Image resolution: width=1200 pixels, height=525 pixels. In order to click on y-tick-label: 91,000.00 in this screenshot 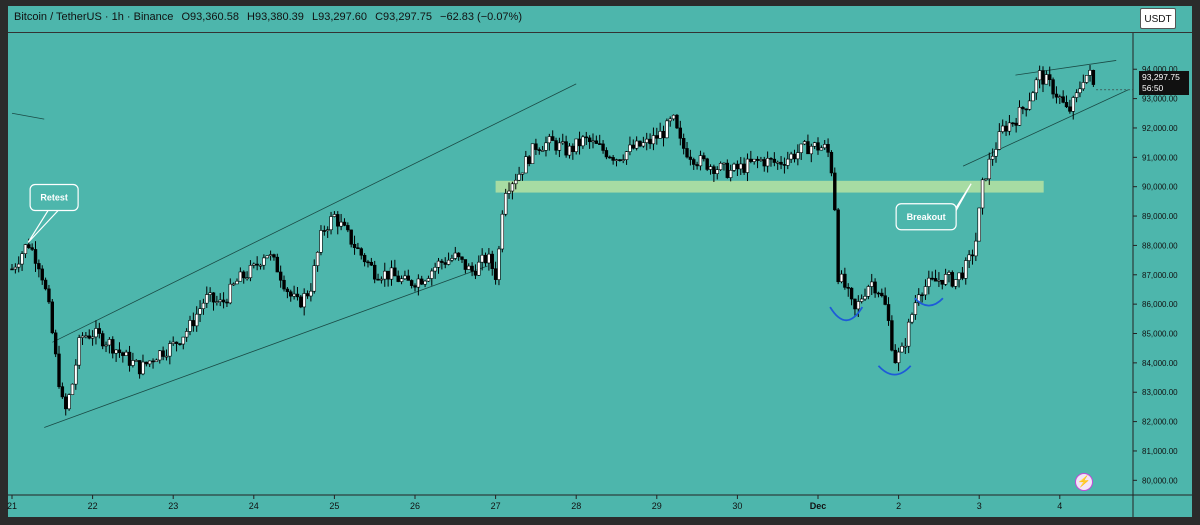, I will do `click(1160, 157)`.